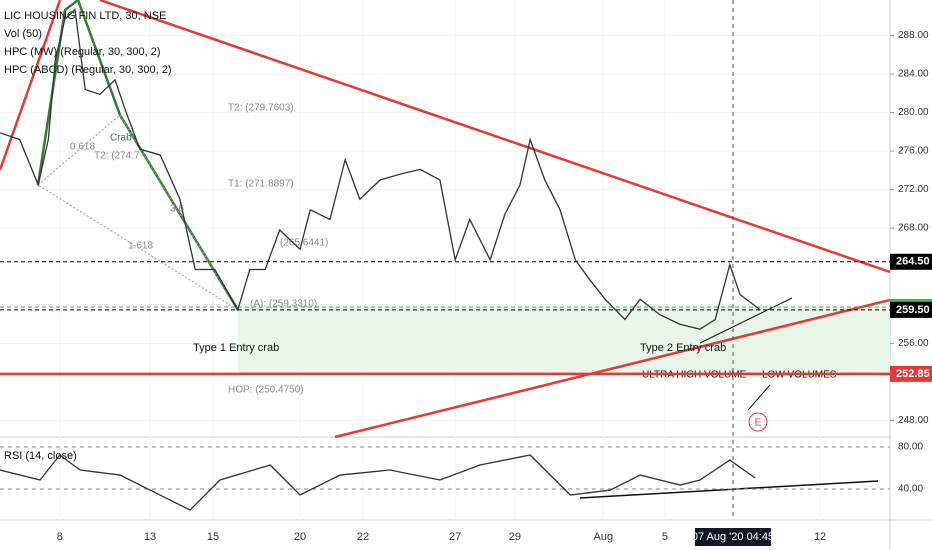  I want to click on x-tick-label: 12, so click(820, 537).